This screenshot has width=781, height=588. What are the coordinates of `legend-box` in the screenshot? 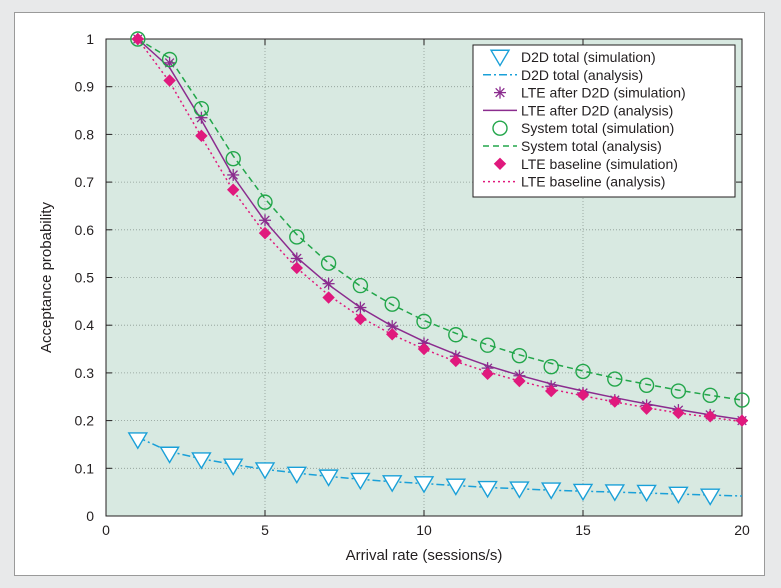 It's located at (604, 121).